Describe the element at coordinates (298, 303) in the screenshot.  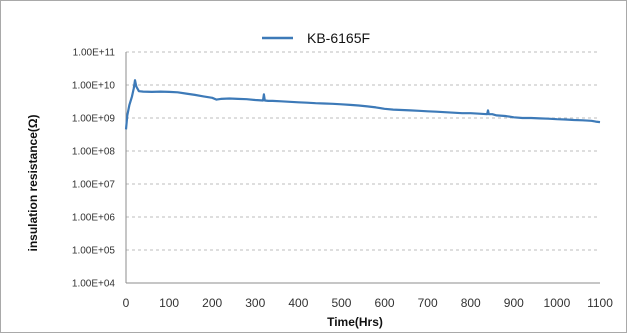
I see `x-tick-label: 400` at that location.